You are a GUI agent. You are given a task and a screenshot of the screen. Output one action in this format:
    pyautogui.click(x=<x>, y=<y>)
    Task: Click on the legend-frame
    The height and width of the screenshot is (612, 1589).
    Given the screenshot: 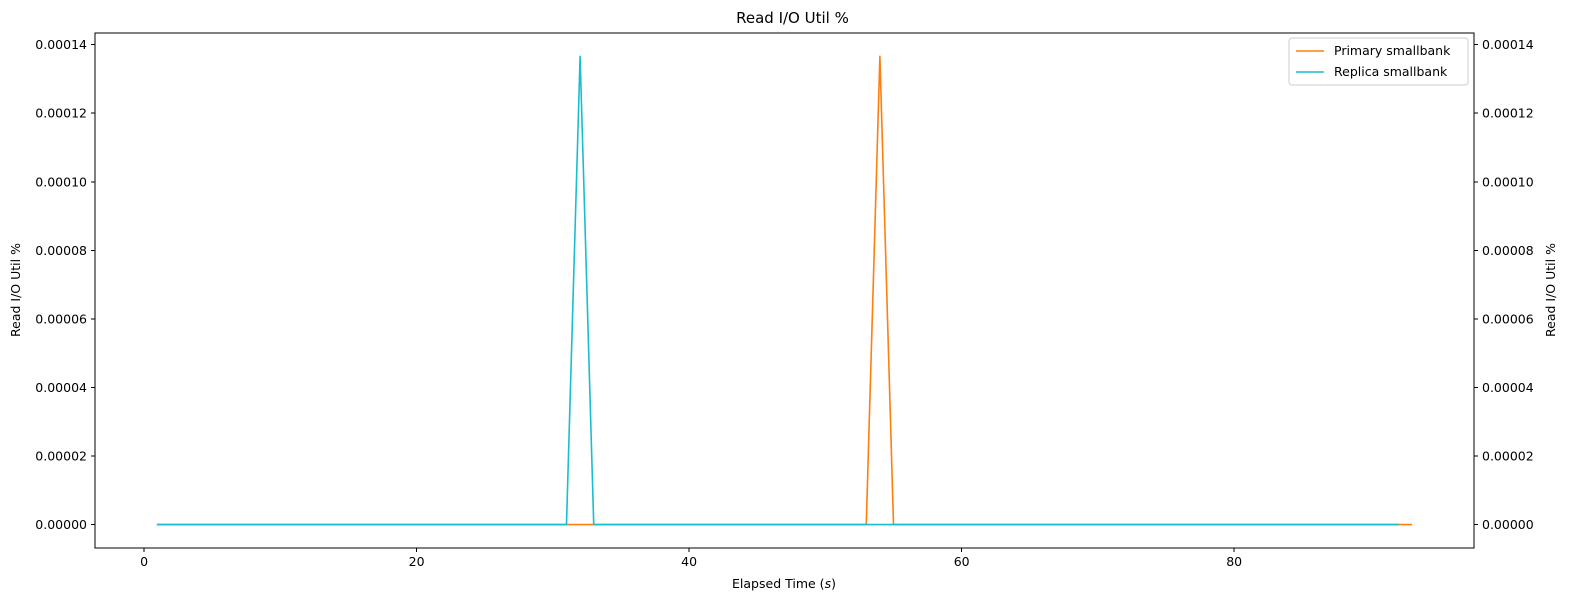 What is the action you would take?
    pyautogui.click(x=1378, y=61)
    